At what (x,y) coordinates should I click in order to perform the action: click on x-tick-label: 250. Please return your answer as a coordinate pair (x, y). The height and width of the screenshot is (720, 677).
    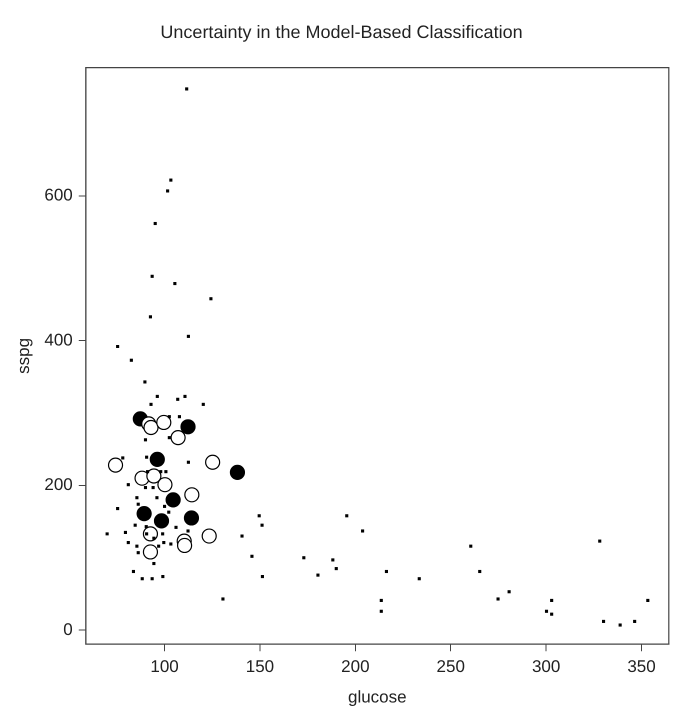
    Looking at the image, I should click on (450, 666).